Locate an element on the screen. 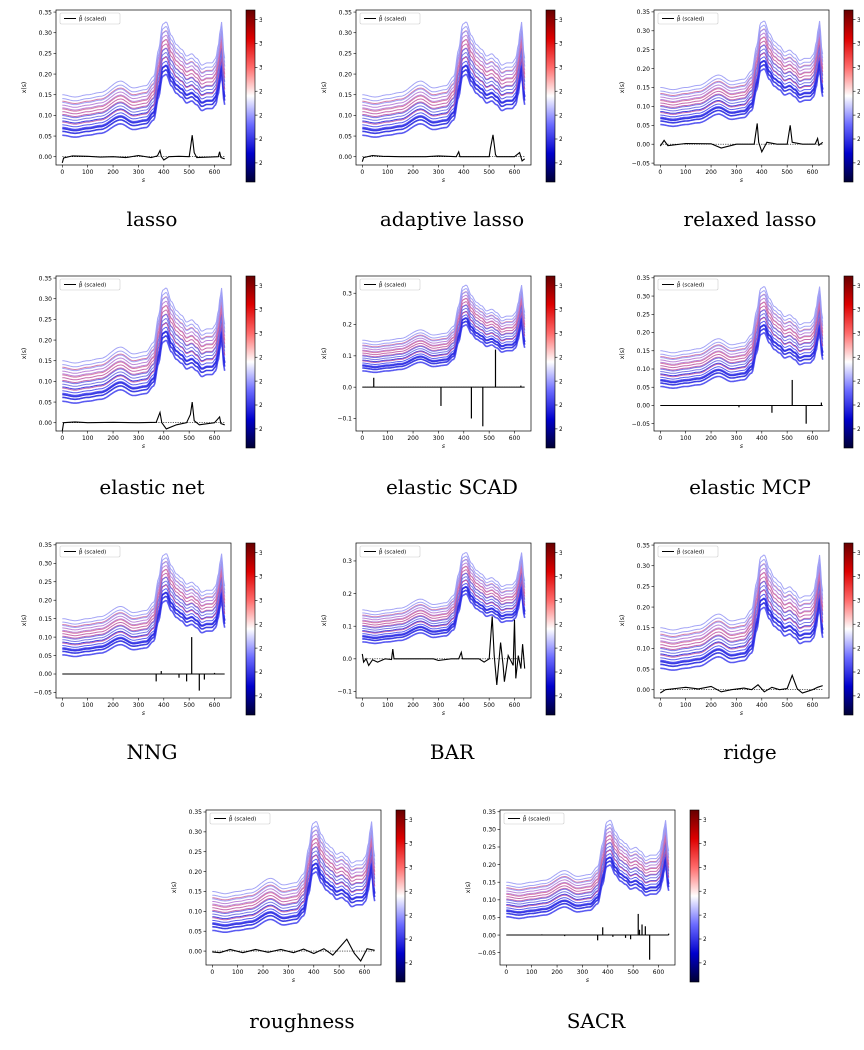 The width and height of the screenshot is (864, 1050). beta-line is located at coordinates (443, 148).